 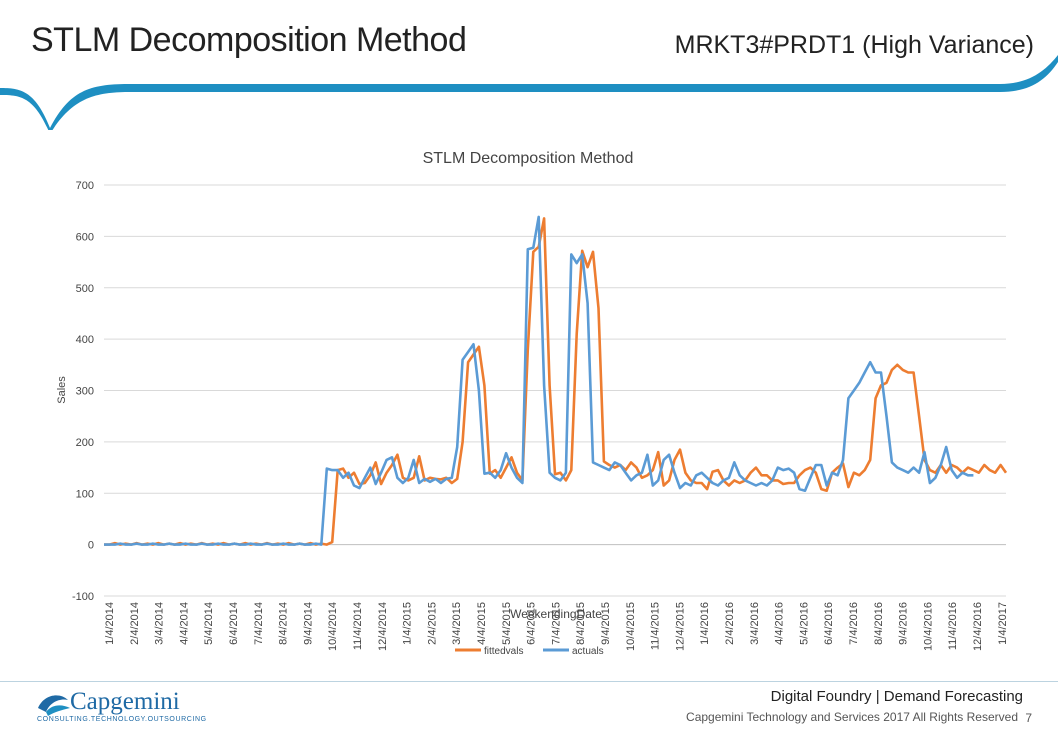 What do you see at coordinates (1003, 623) in the screenshot?
I see `x-tick-label: 1/4/2017` at bounding box center [1003, 623].